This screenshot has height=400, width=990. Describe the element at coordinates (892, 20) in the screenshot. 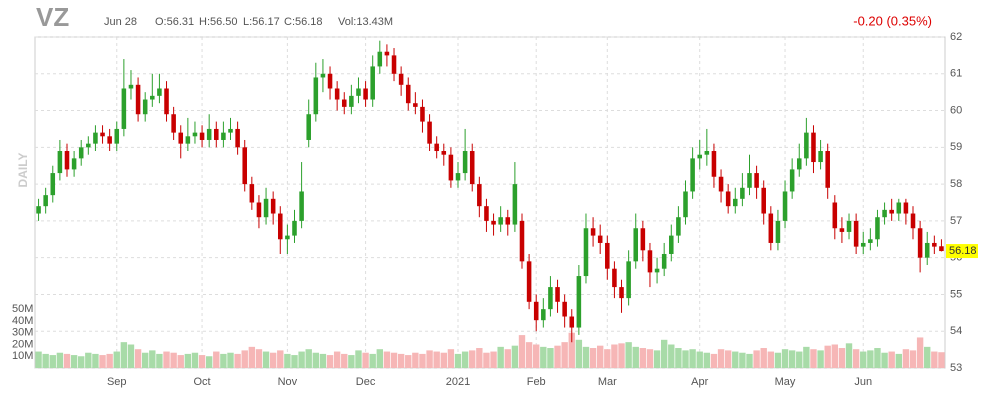

I see `change: -0.20 (0.35%)` at that location.